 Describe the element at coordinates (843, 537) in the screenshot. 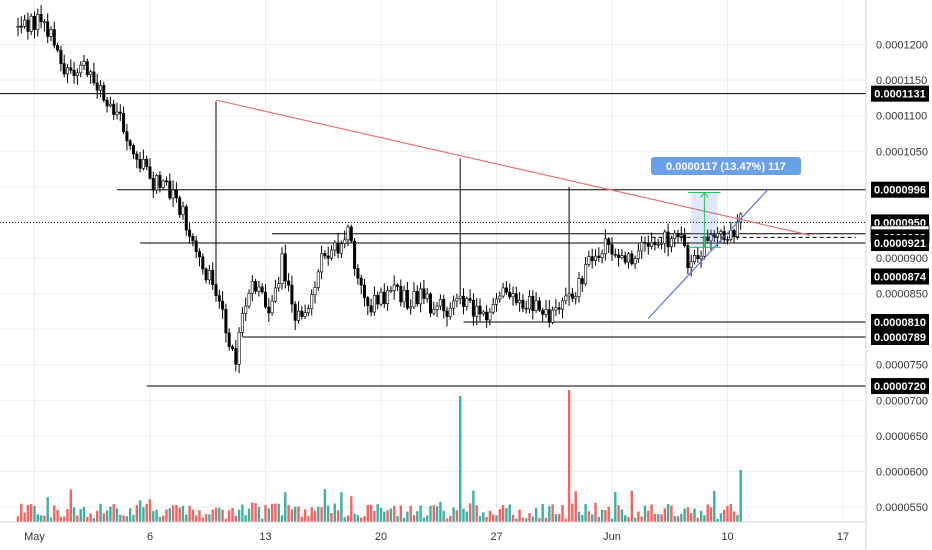

I see `x-tick-label: 17` at that location.